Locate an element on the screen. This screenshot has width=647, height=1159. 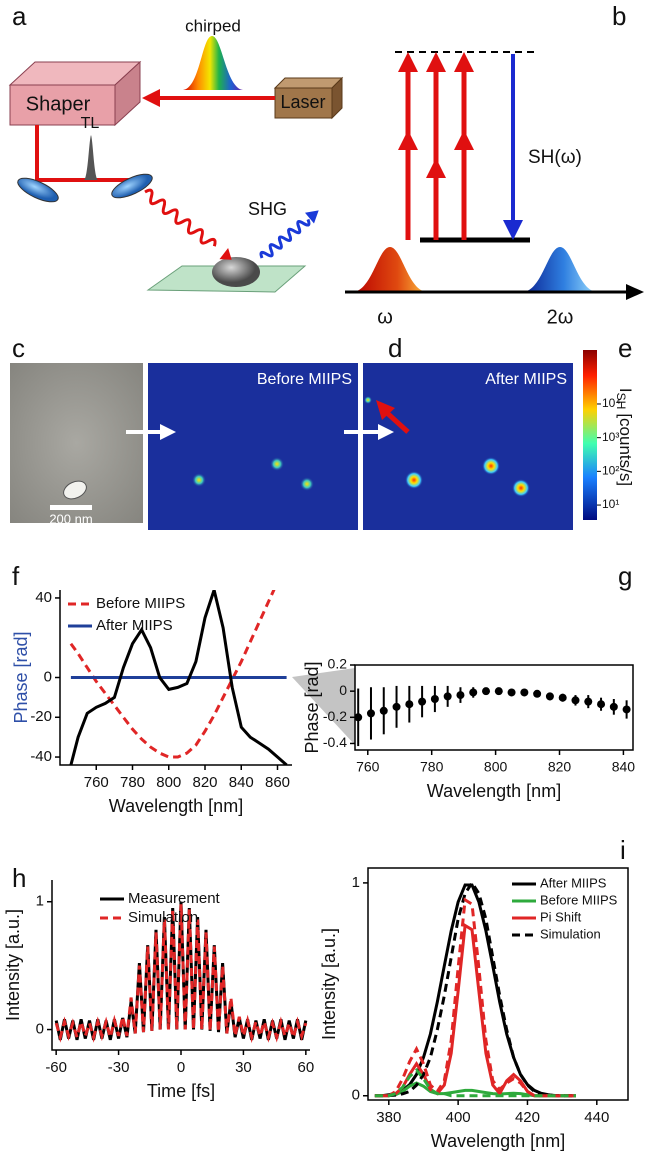
panel-letter: b is located at coordinates (619, 16).